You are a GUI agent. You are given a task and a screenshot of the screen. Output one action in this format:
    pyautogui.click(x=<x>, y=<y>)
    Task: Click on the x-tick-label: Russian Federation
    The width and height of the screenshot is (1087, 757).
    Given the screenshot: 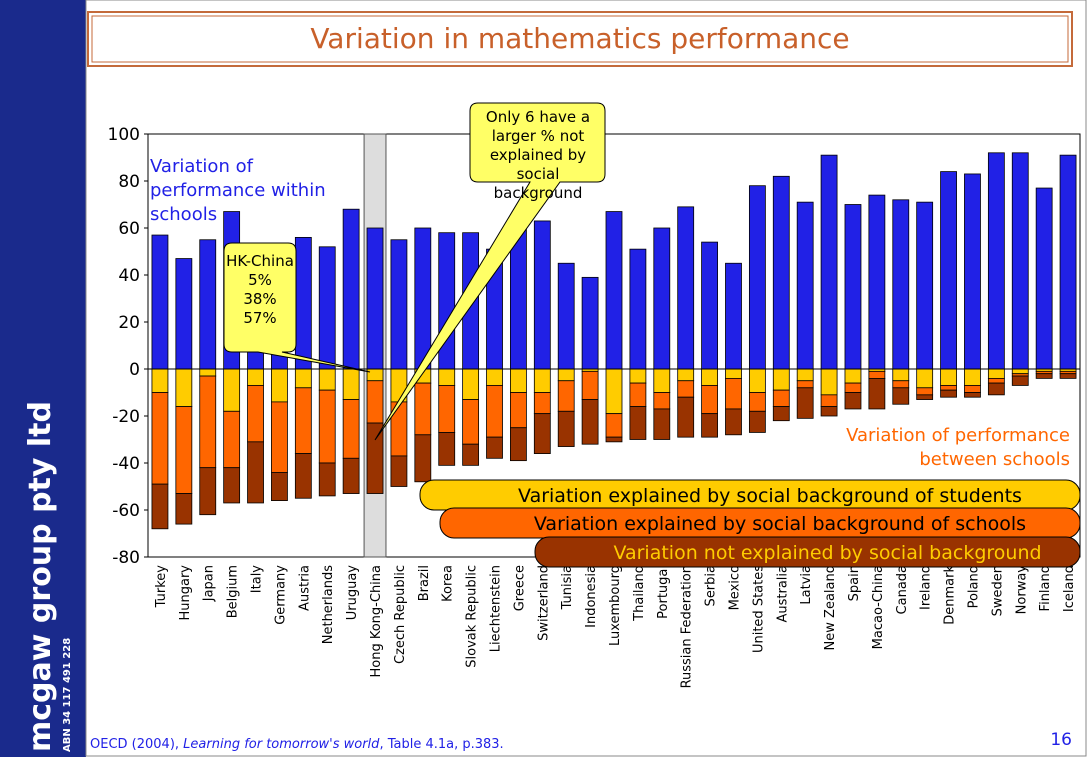 What is the action you would take?
    pyautogui.click(x=687, y=626)
    